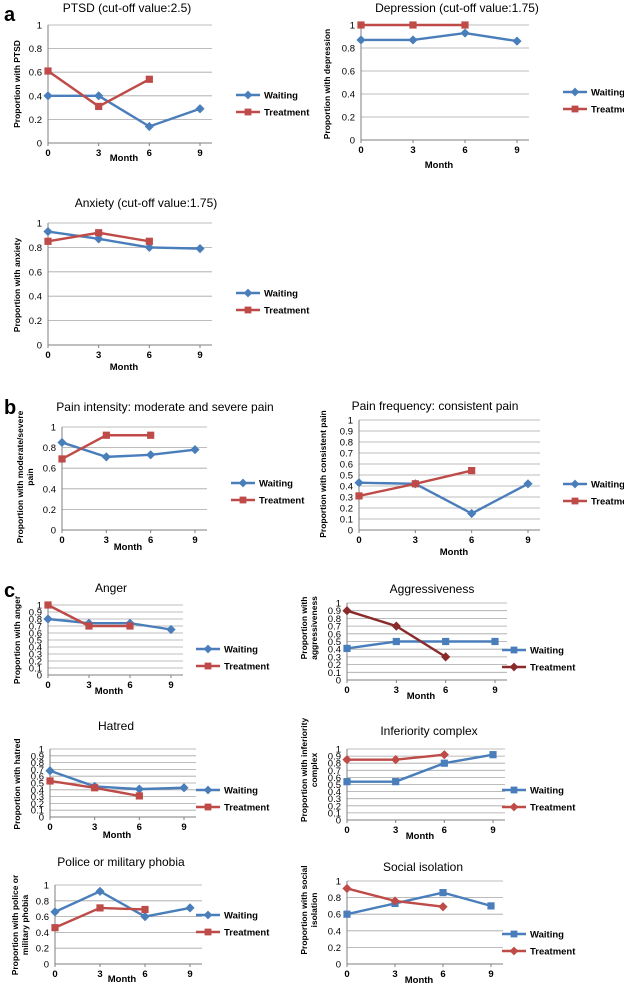 The image size is (624, 992). Describe the element at coordinates (164, 407) in the screenshot. I see `chart-title: Pain intensity: moderate and severe pain` at that location.